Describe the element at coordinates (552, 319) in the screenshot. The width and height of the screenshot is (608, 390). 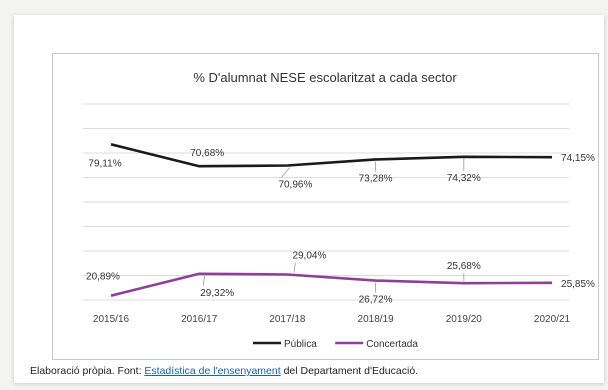
I see `x-tick-label: 2020/21` at that location.